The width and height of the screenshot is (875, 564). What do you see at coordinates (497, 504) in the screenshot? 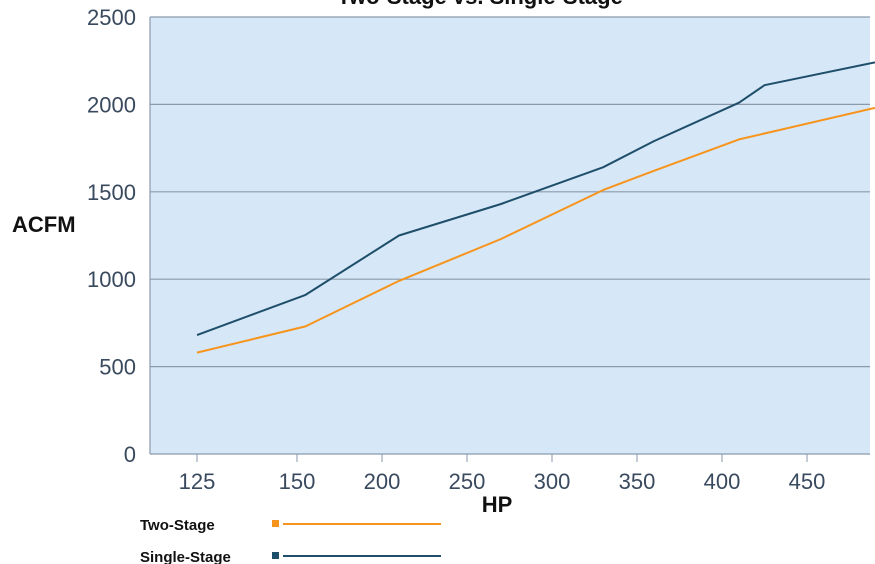
I see `x-axis-label: HP` at bounding box center [497, 504].